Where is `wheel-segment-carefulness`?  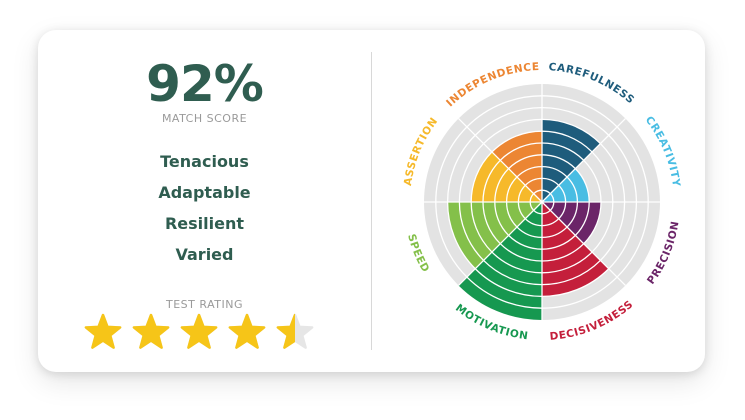 wheel-segment-carefulness is located at coordinates (571, 160).